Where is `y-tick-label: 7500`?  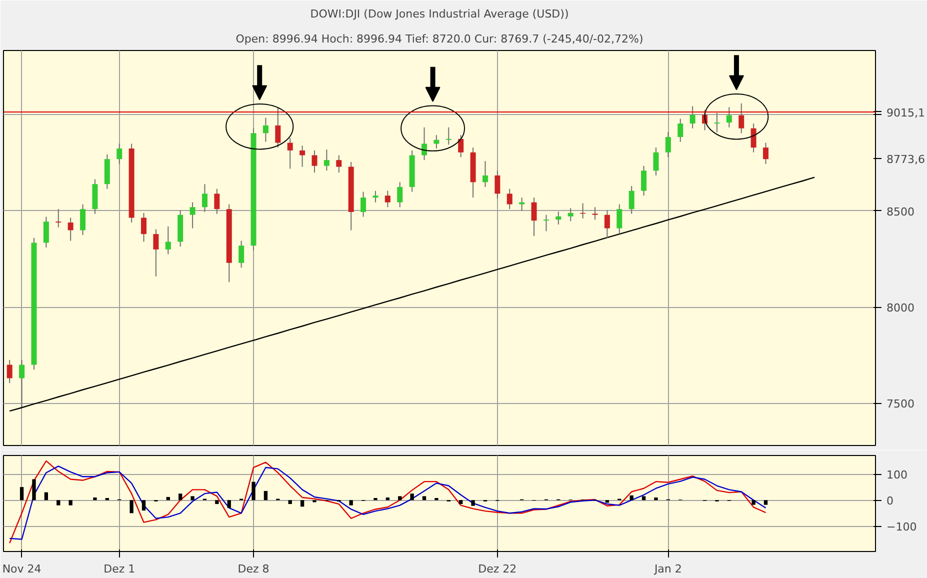
y-tick-label: 7500 is located at coordinates (900, 404).